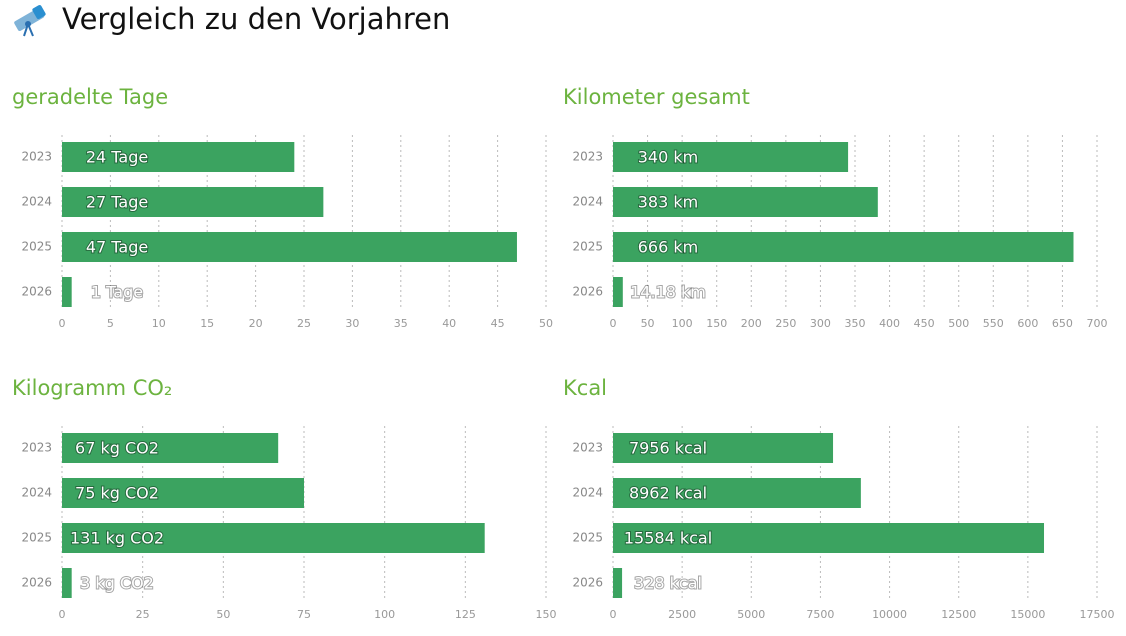 This screenshot has height=636, width=1126. What do you see at coordinates (855, 323) in the screenshot?
I see `x-tick-label: 350` at bounding box center [855, 323].